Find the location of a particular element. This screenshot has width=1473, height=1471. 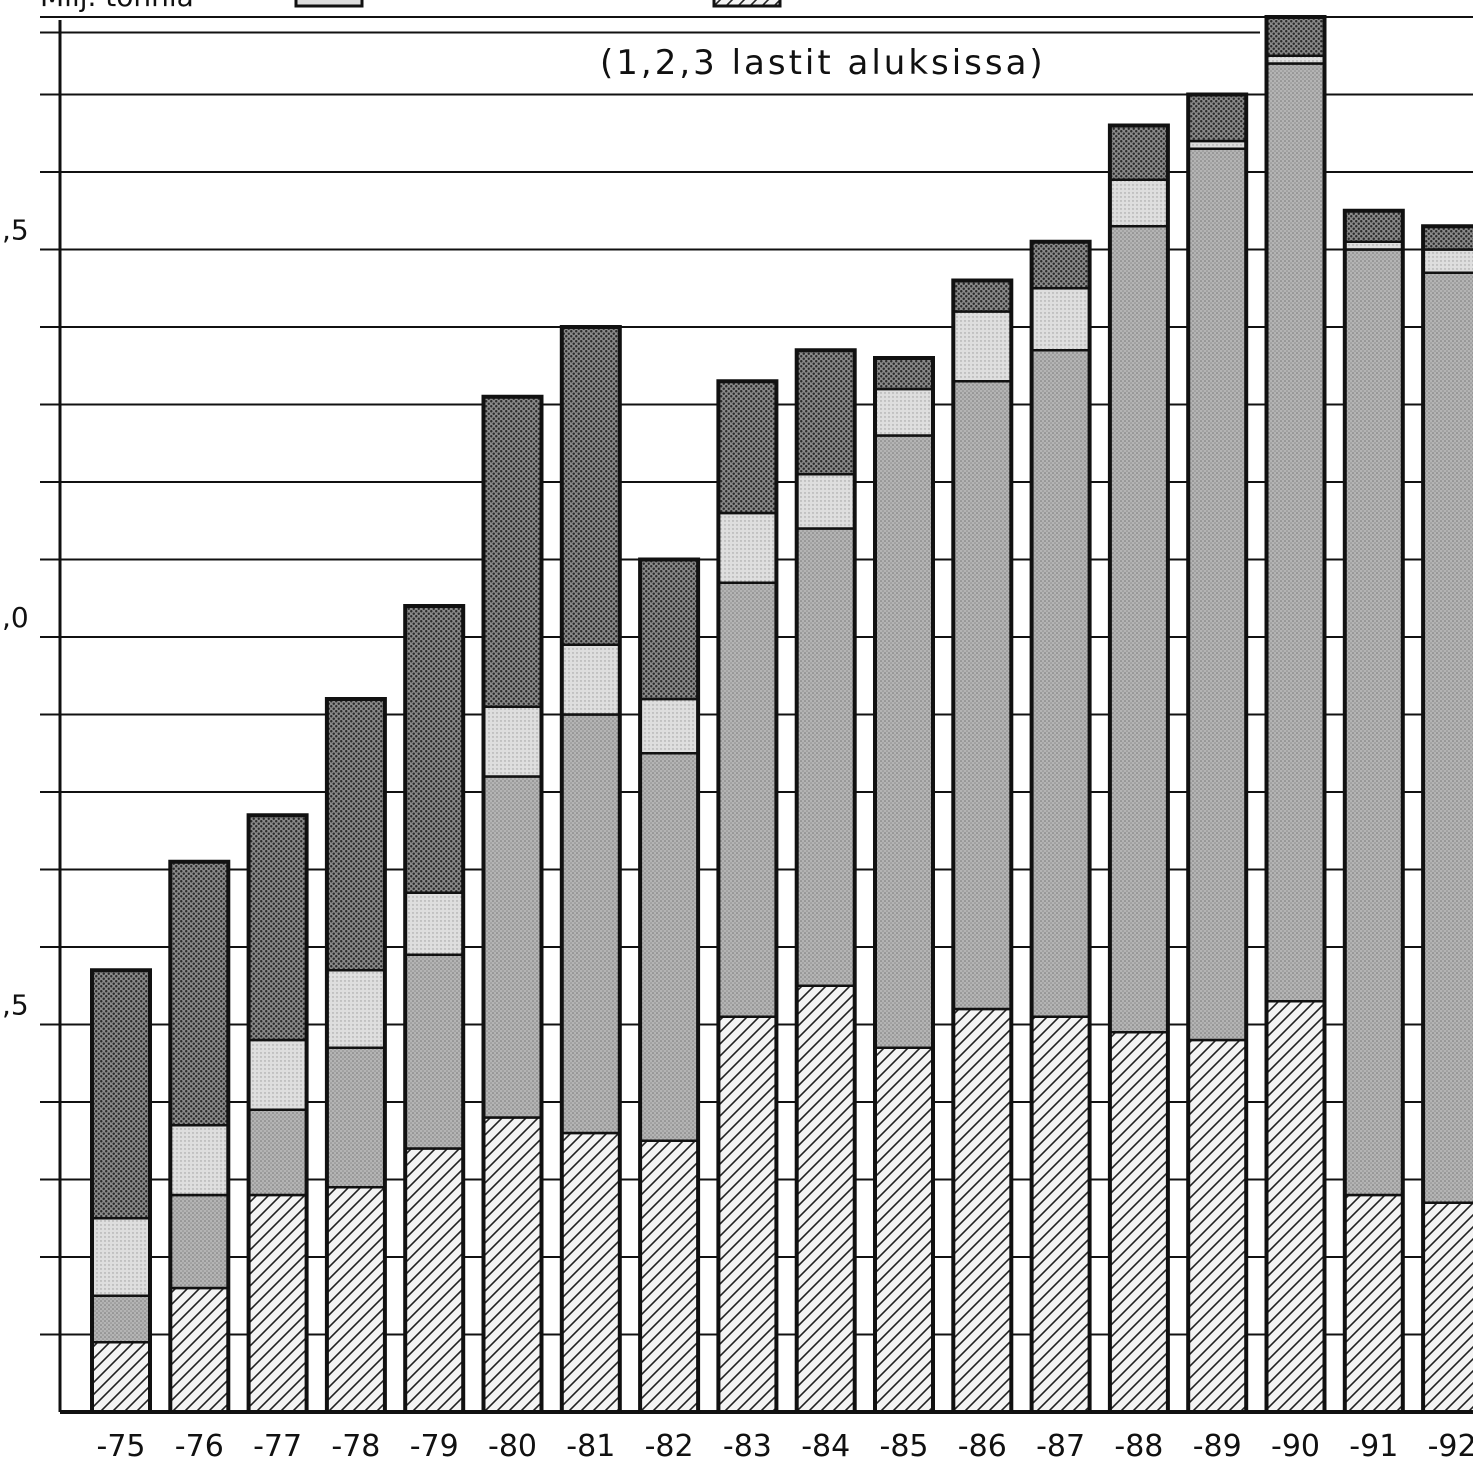

x-tick-label: -81 is located at coordinates (590, 1446).